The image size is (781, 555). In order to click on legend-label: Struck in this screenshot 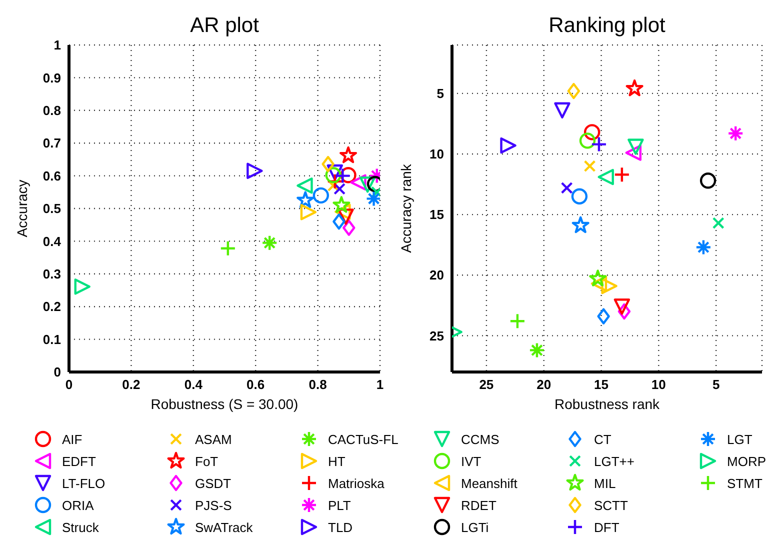, I will do `click(80, 527)`.